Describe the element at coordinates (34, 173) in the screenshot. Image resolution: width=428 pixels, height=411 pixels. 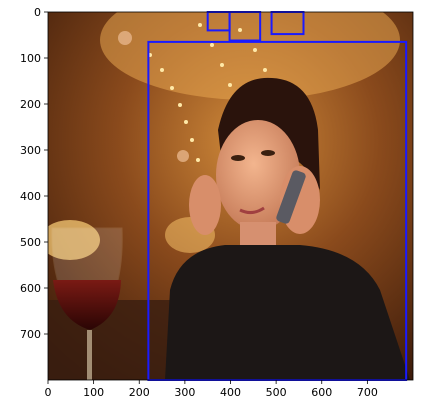
I see `y-axis: 0 100 200 300 400 500 600 700` at that location.